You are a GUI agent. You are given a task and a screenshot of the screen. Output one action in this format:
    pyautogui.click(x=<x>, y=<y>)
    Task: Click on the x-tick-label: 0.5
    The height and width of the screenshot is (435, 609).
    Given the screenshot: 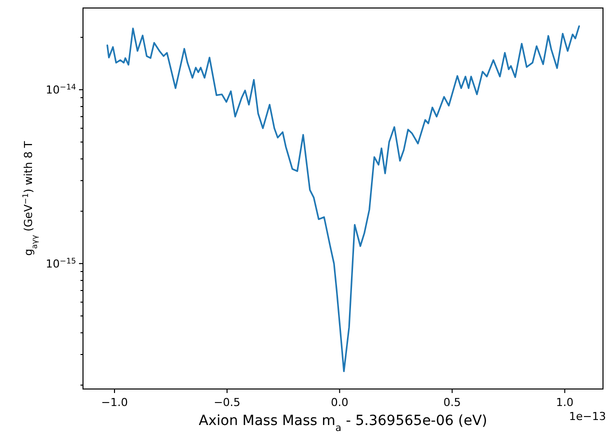 What is the action you would take?
    pyautogui.click(x=452, y=402)
    